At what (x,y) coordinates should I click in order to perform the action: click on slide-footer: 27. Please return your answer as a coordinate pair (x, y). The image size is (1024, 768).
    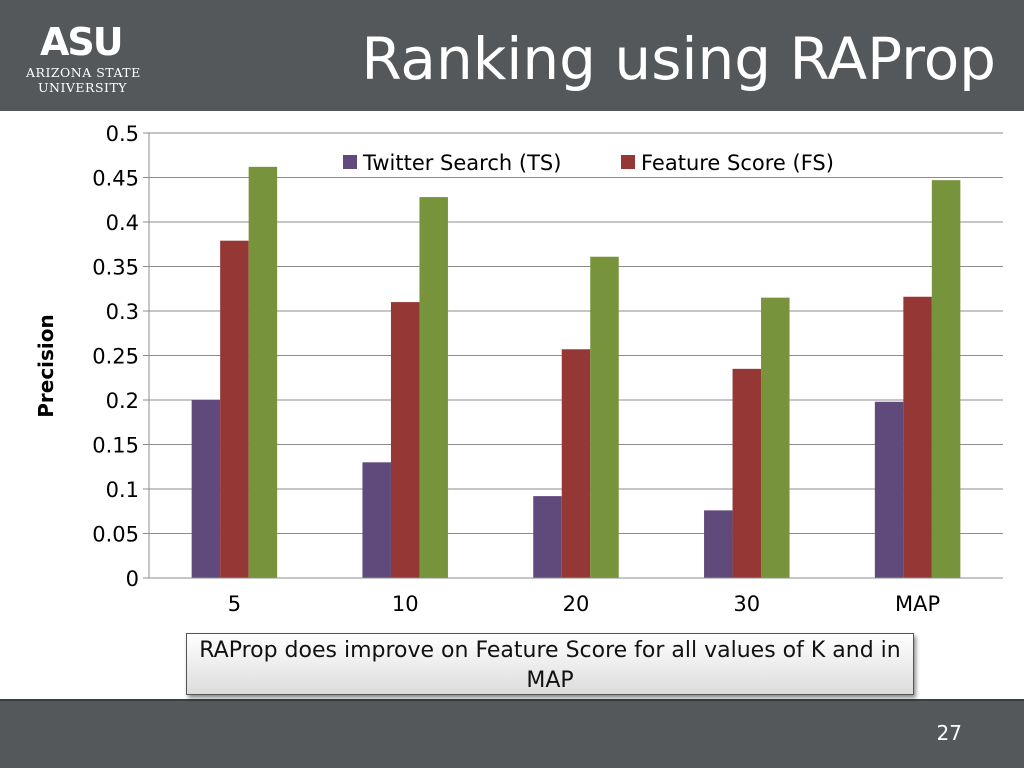
    Looking at the image, I should click on (512, 733).